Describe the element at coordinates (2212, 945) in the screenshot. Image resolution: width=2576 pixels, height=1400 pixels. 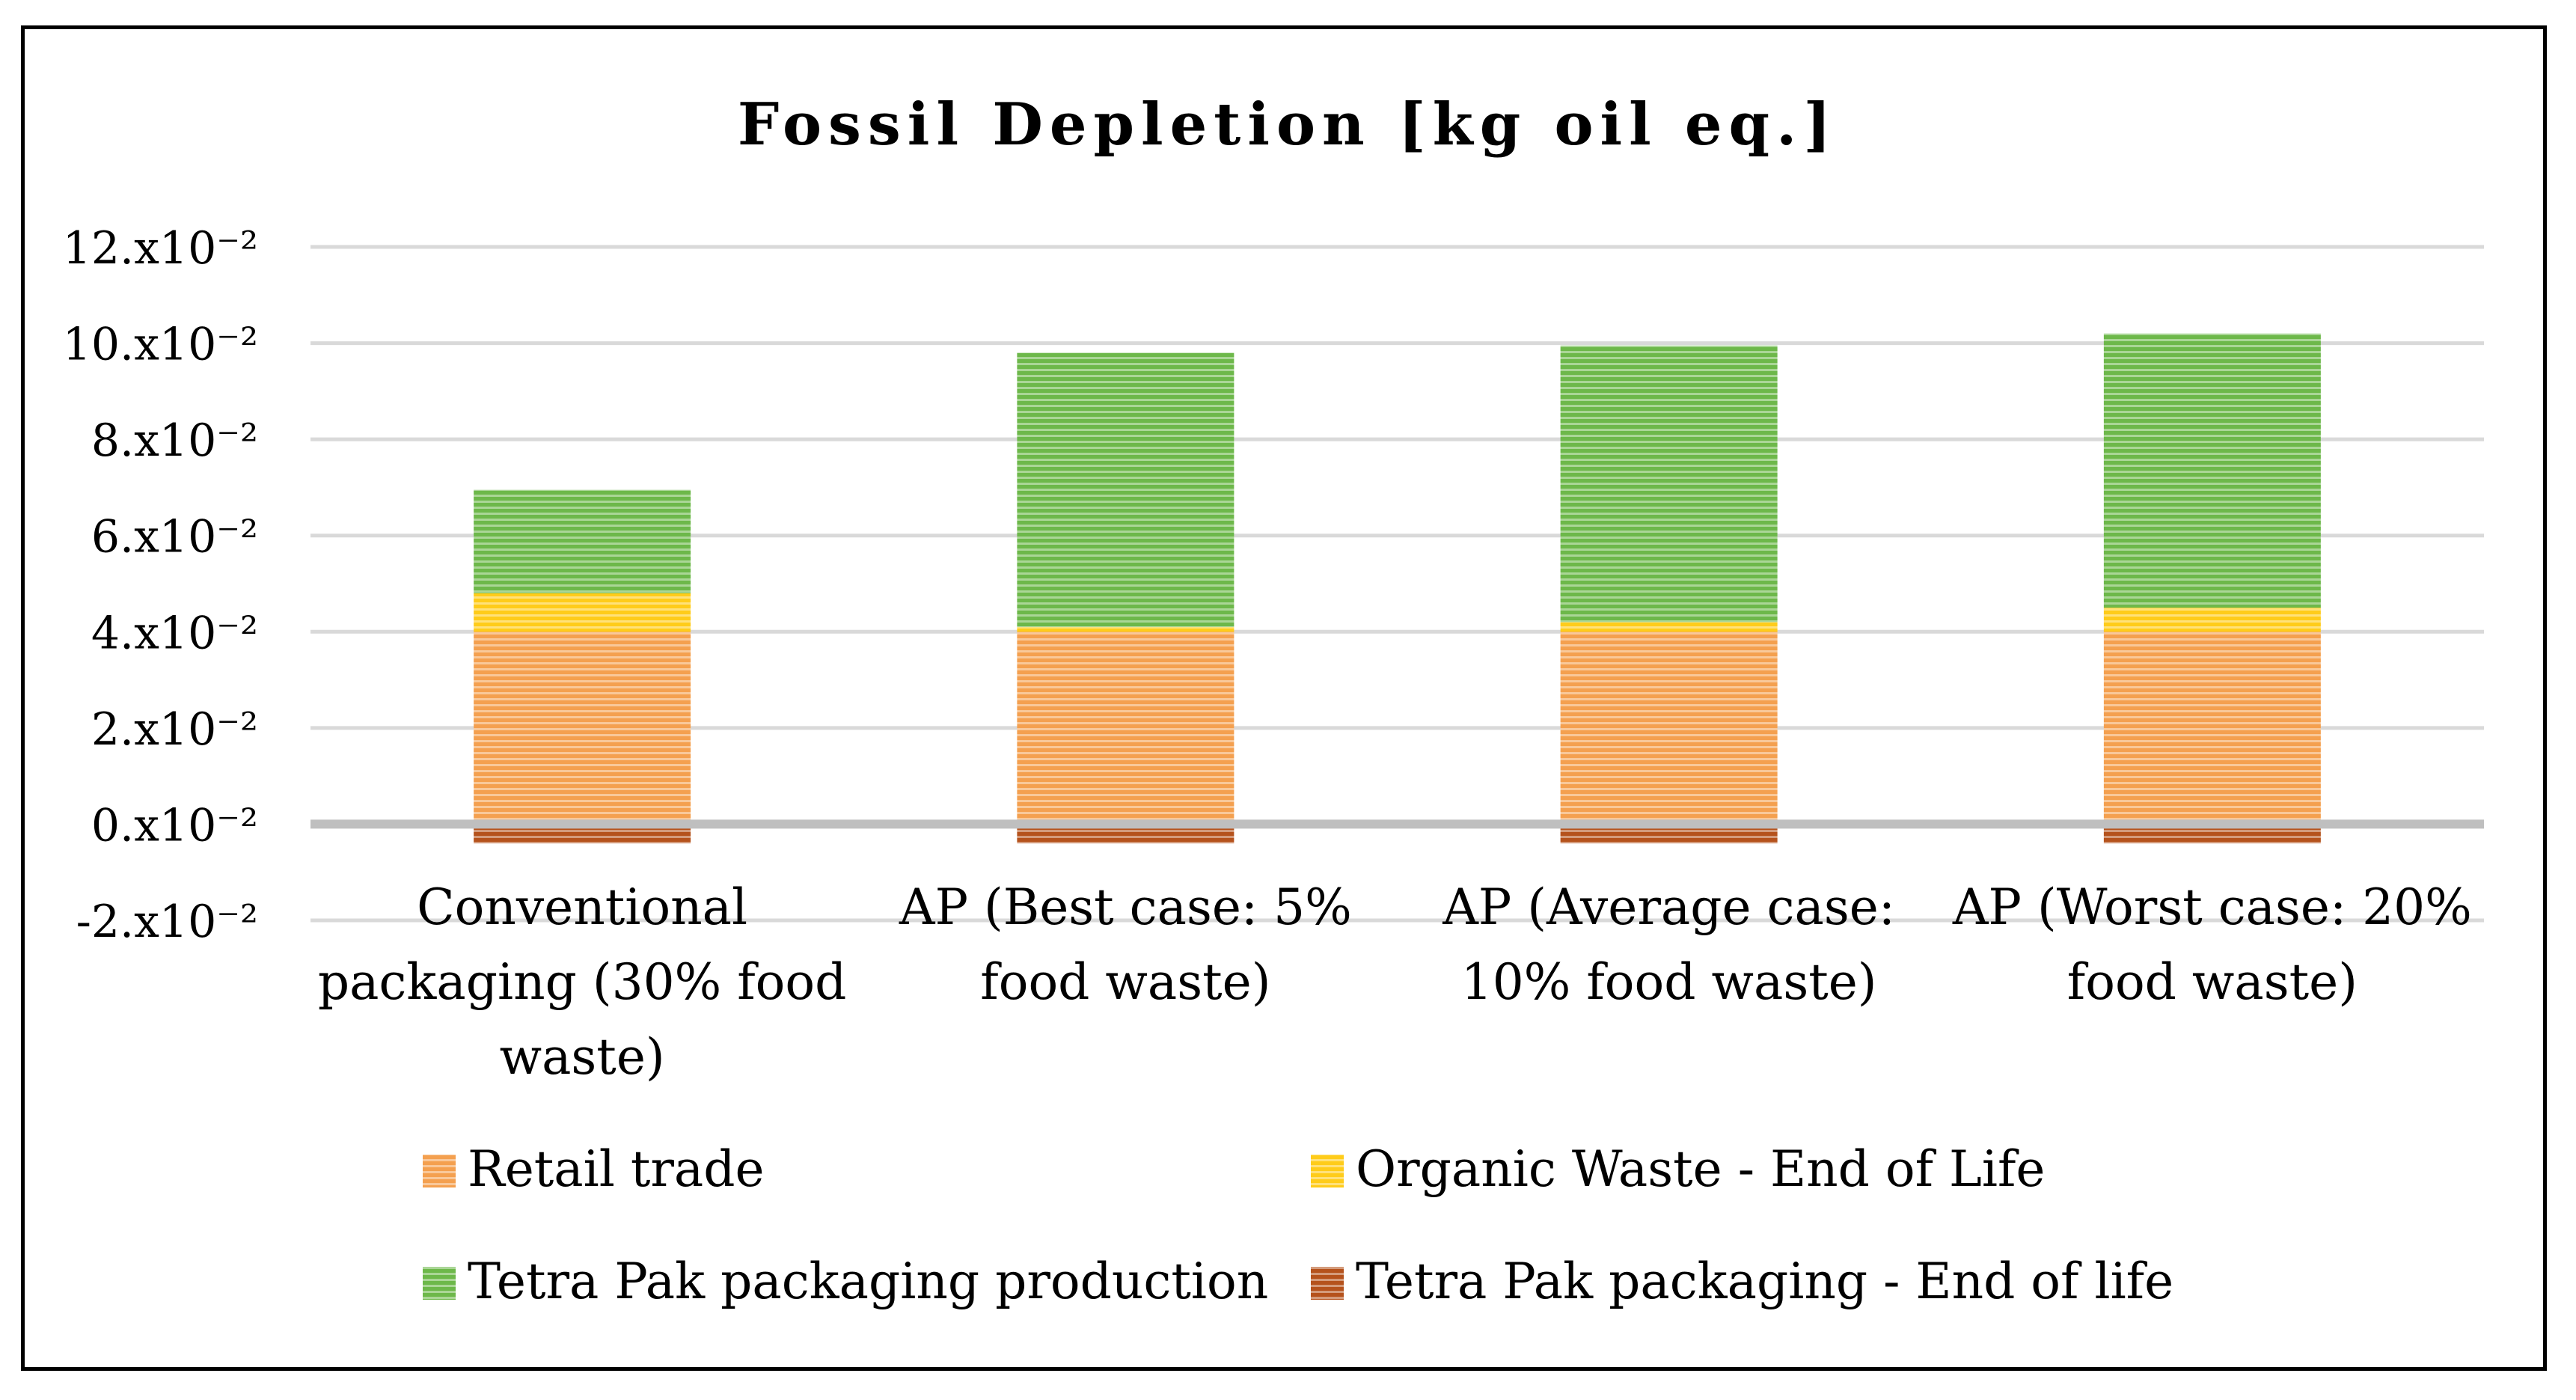
I see `x-category-label: AP (Worst case: 20% food waste)` at that location.